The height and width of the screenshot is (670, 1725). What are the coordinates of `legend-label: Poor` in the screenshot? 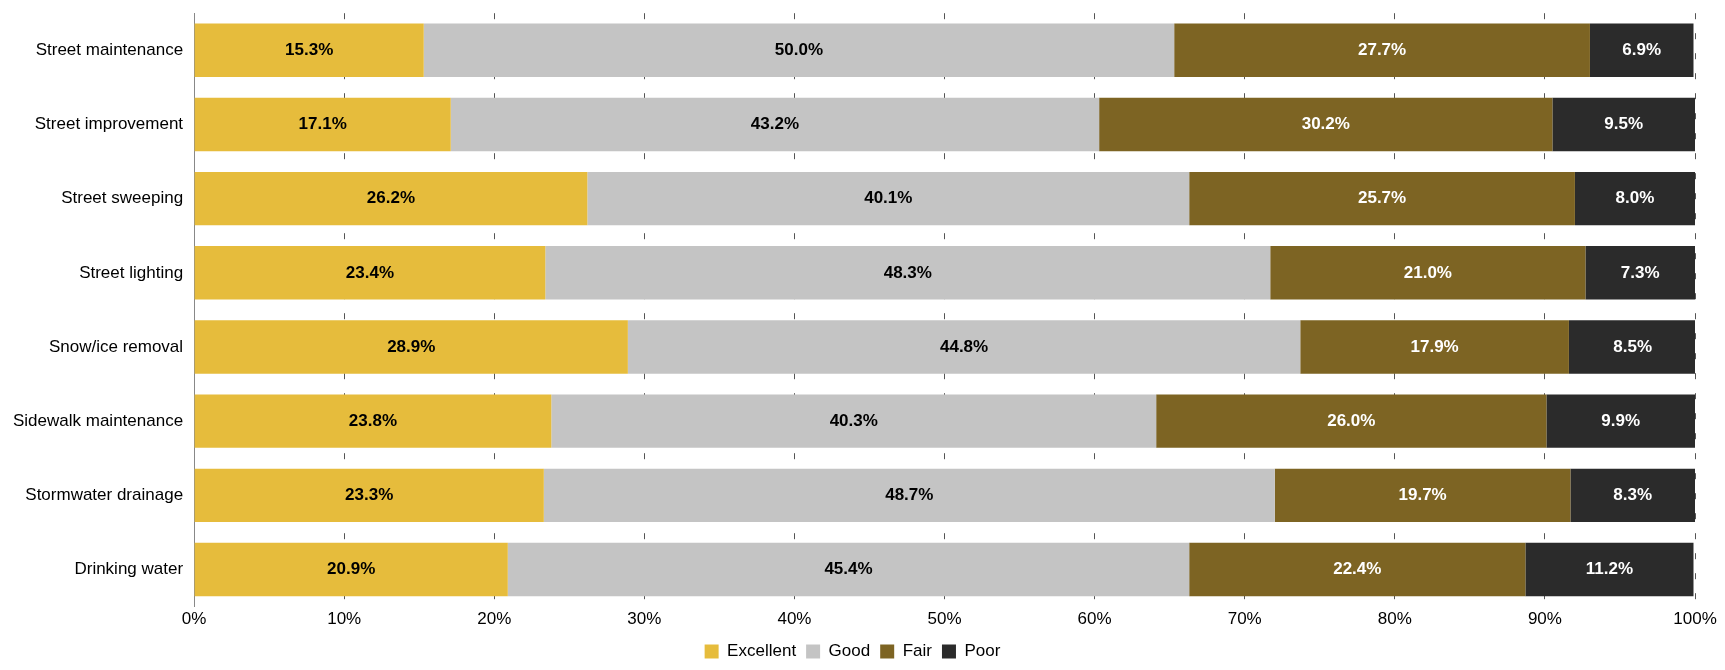 It's located at (982, 651).